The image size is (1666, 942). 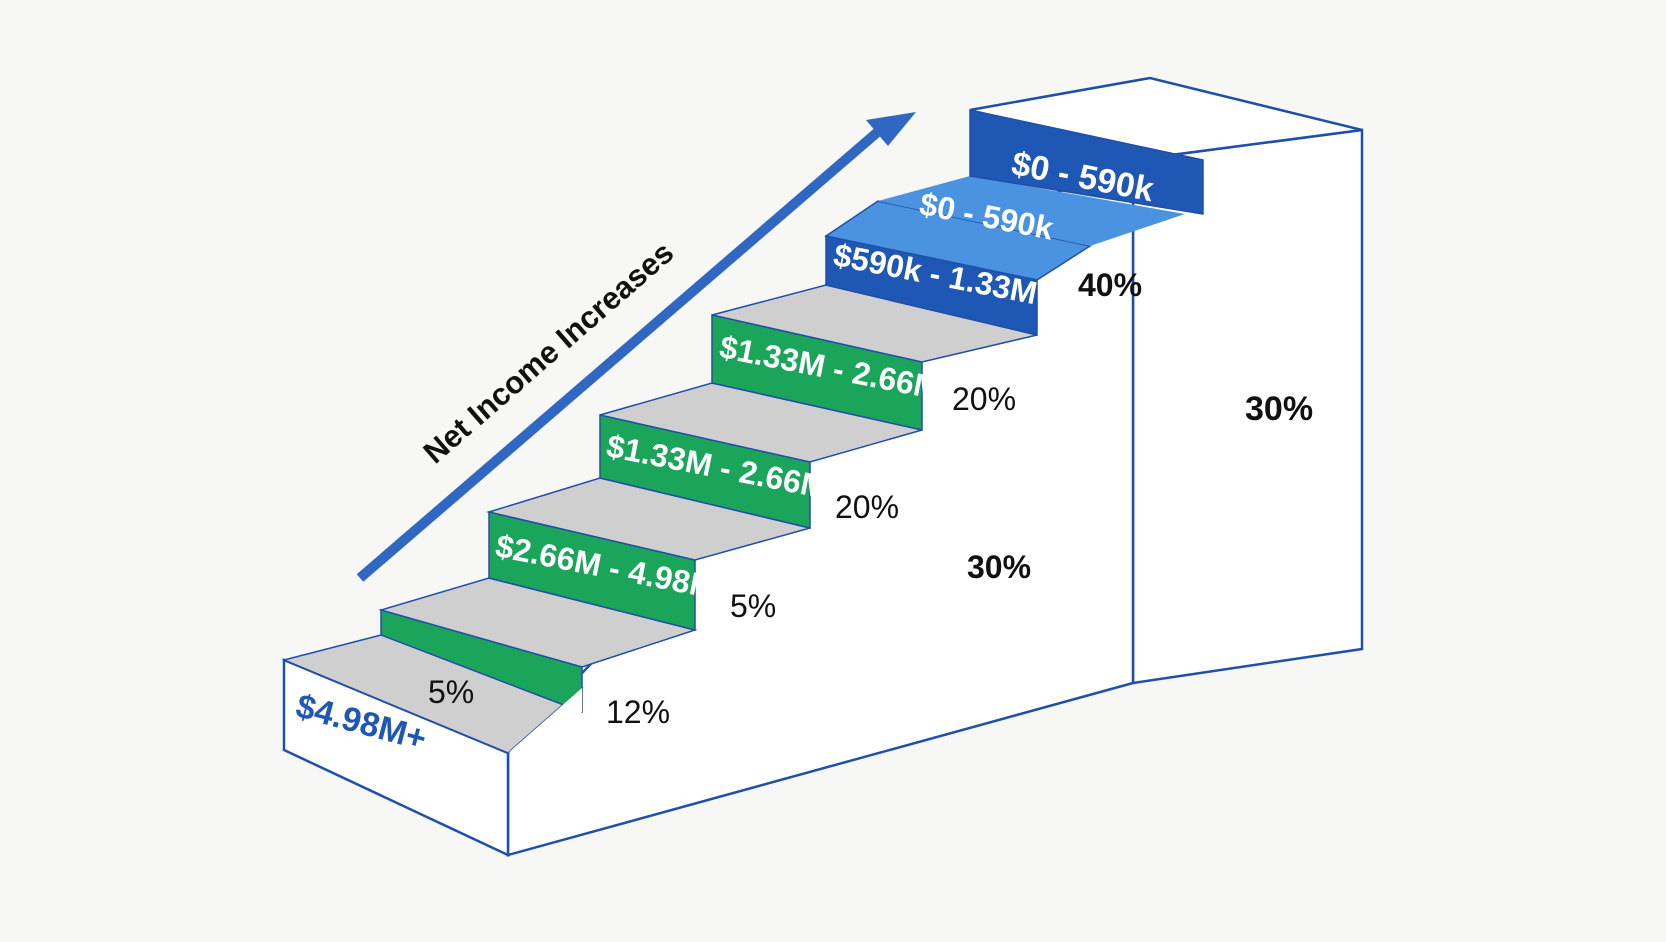 What do you see at coordinates (1110, 285) in the screenshot?
I see `percent-label-1: 40%` at bounding box center [1110, 285].